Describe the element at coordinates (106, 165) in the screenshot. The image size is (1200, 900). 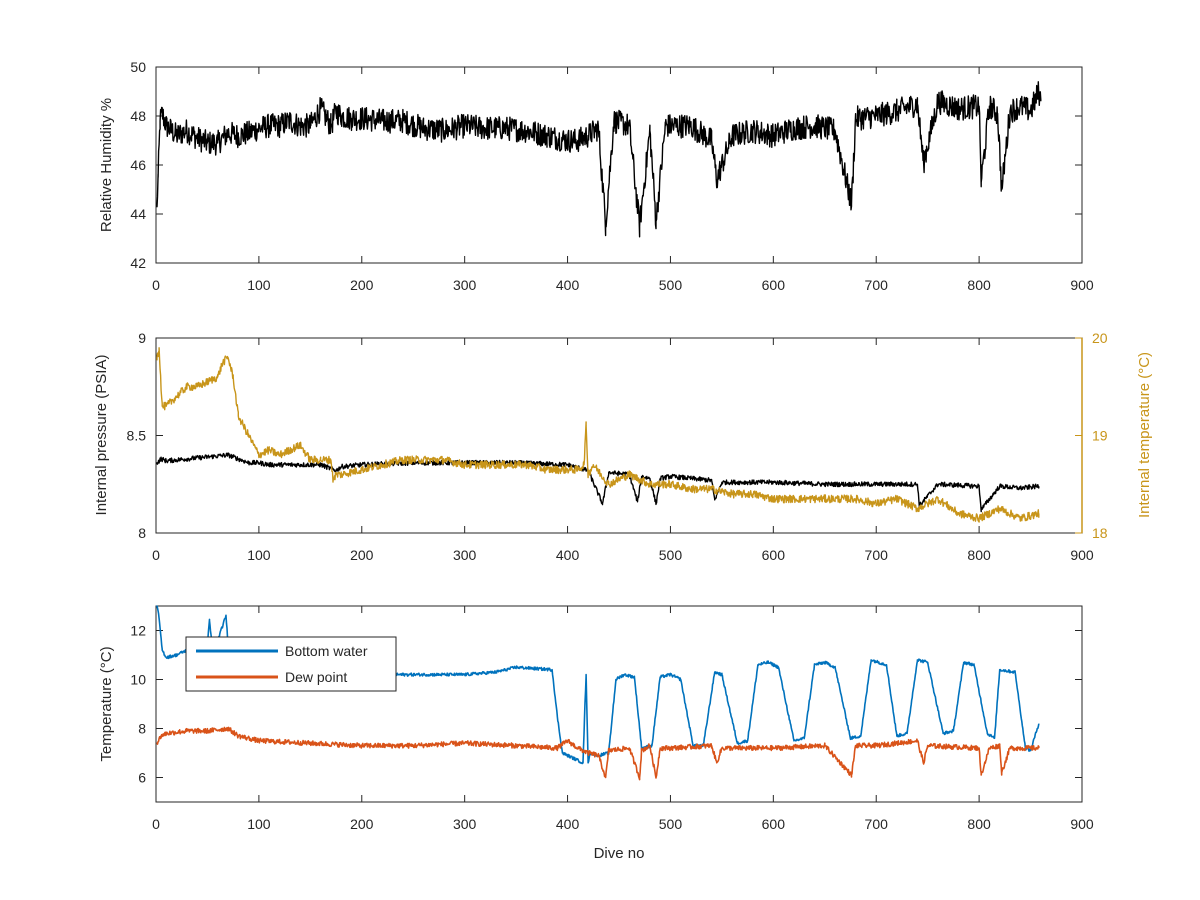
I see `ylabel-humidity: Relative Humidity %` at that location.